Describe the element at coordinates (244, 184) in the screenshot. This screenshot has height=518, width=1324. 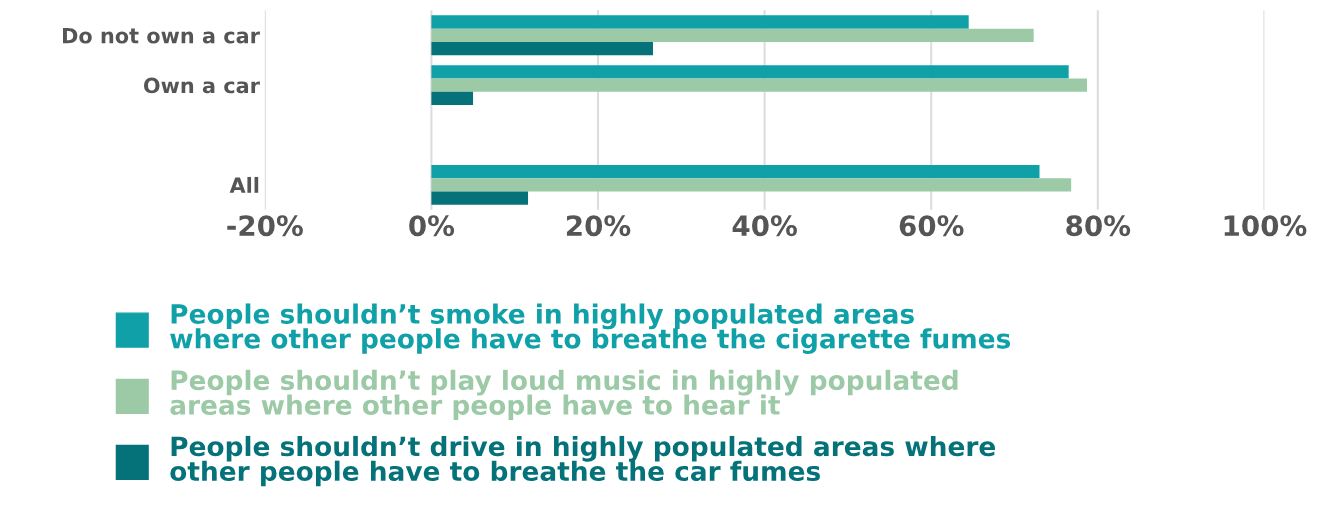
I see `y-tick-label: All` at that location.